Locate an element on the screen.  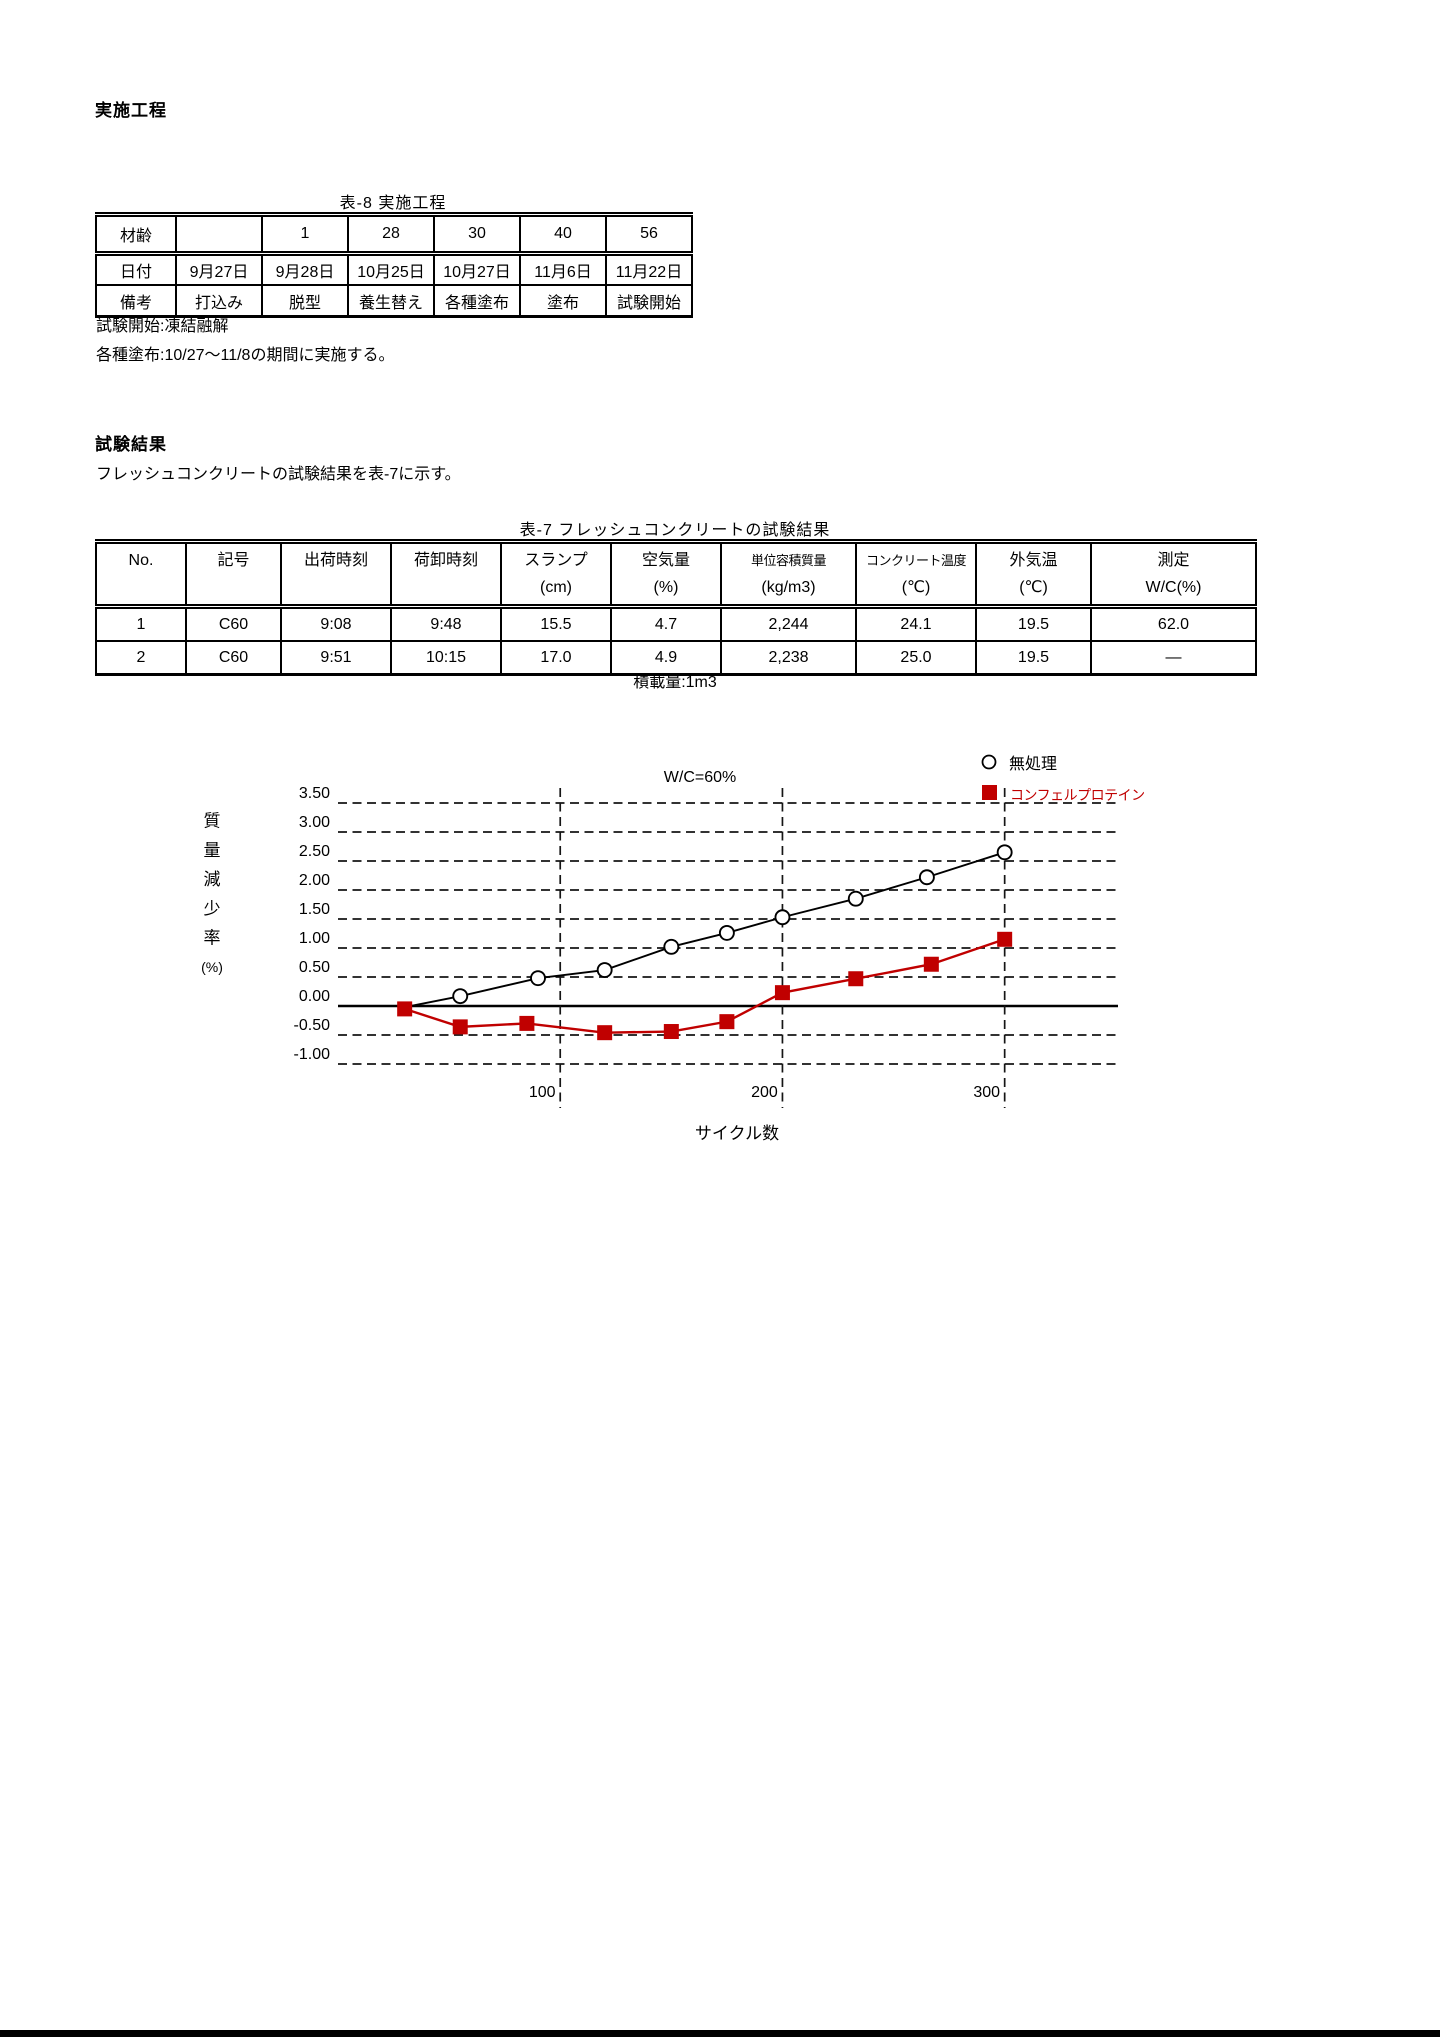
x-tick-label: 200 is located at coordinates (764, 1092).